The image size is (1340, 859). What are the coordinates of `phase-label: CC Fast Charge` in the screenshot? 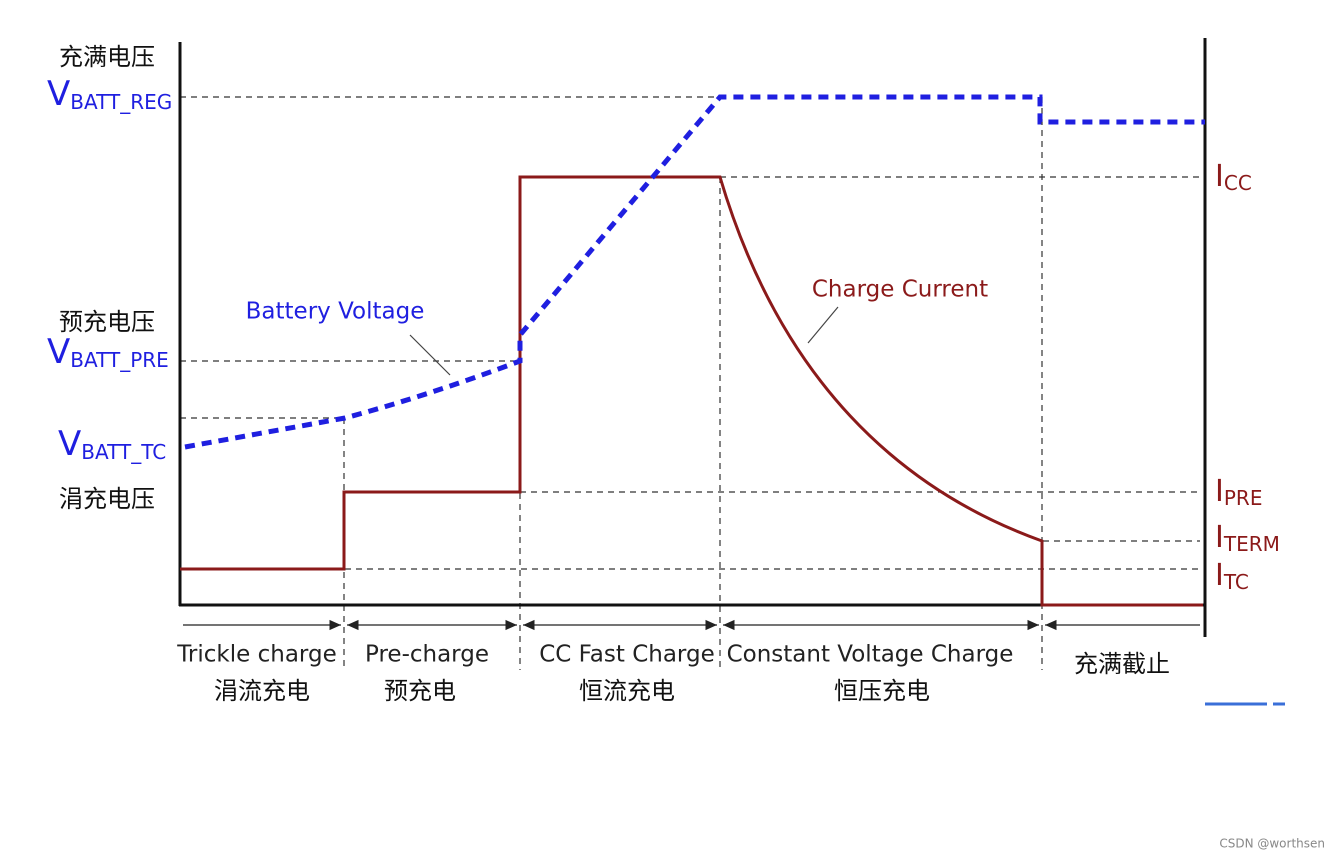 It's located at (627, 655).